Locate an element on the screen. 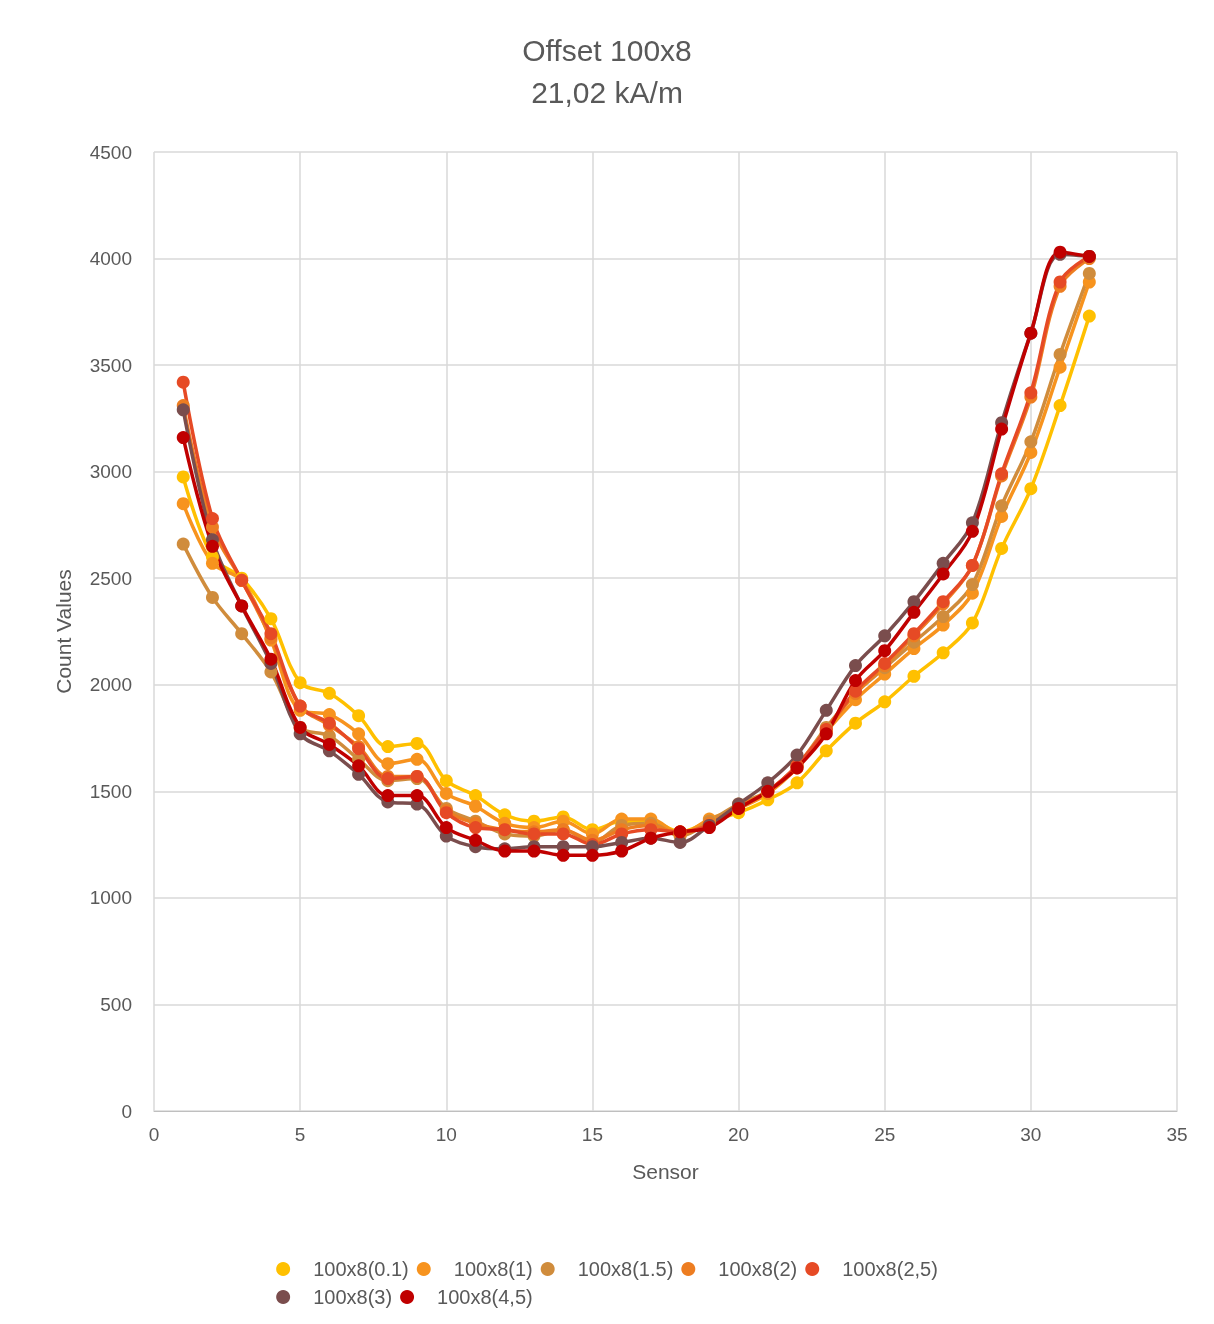  x-tick-label: 5 is located at coordinates (300, 1134).